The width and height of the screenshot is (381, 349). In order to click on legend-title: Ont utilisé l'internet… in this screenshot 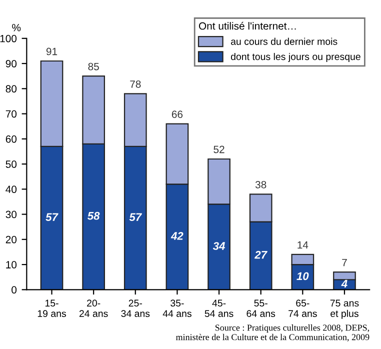, I will do `click(247, 26)`.